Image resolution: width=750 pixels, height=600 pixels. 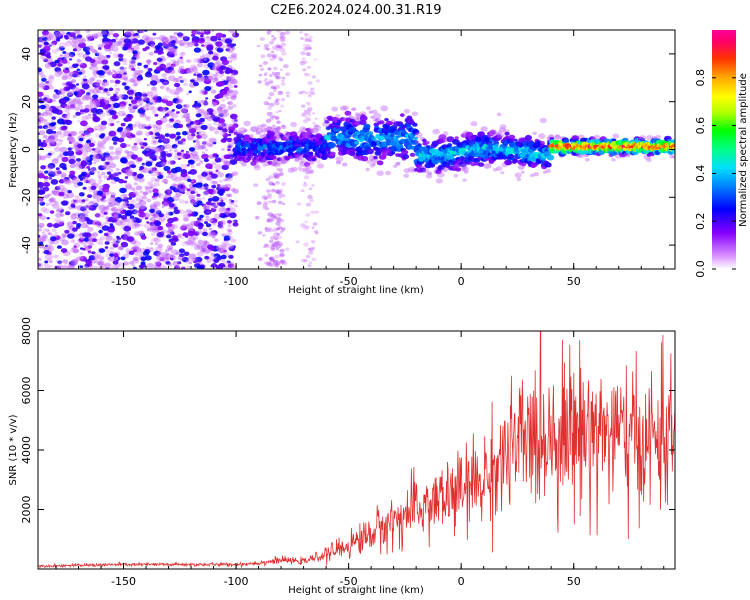 What do you see at coordinates (123, 581) in the screenshot?
I see `x-tick-label: -150` at bounding box center [123, 581].